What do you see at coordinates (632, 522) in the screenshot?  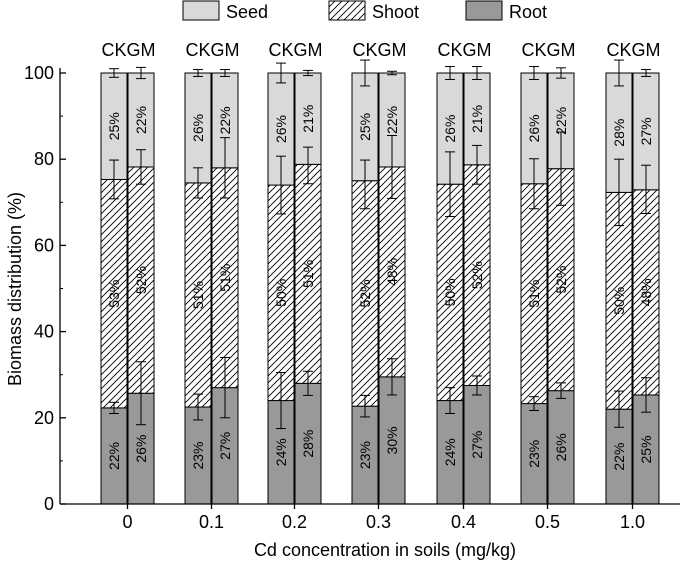 I see `x-tick-label: 1.0` at bounding box center [632, 522].